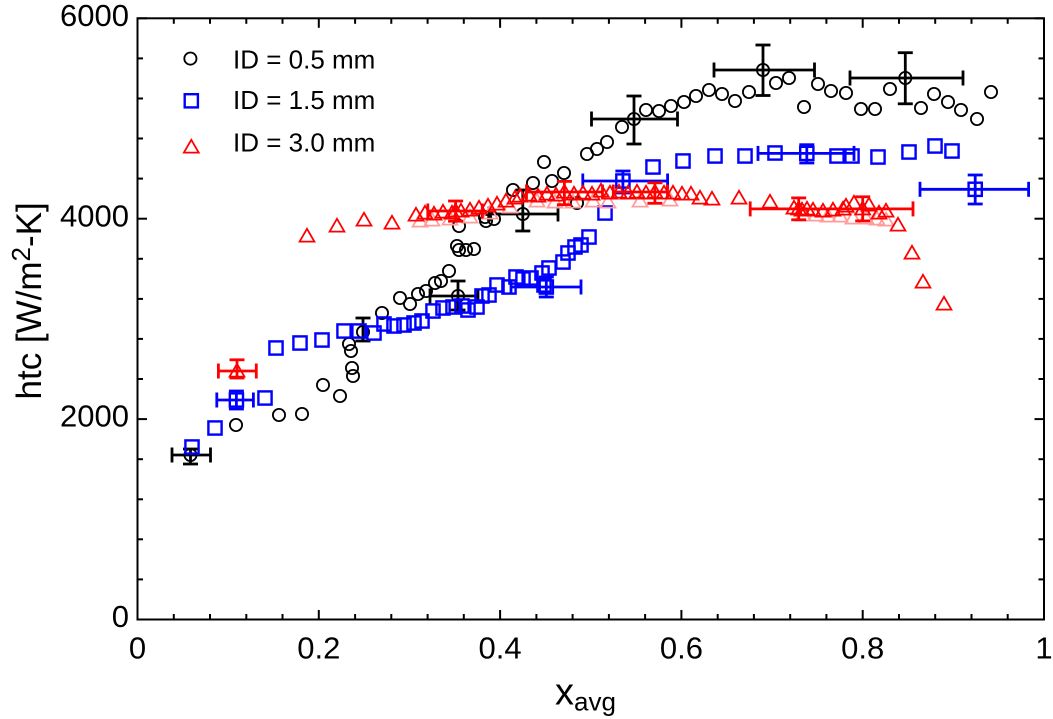 The width and height of the screenshot is (1053, 719). What do you see at coordinates (94, 416) in the screenshot?
I see `svg-text: 2000` at bounding box center [94, 416].